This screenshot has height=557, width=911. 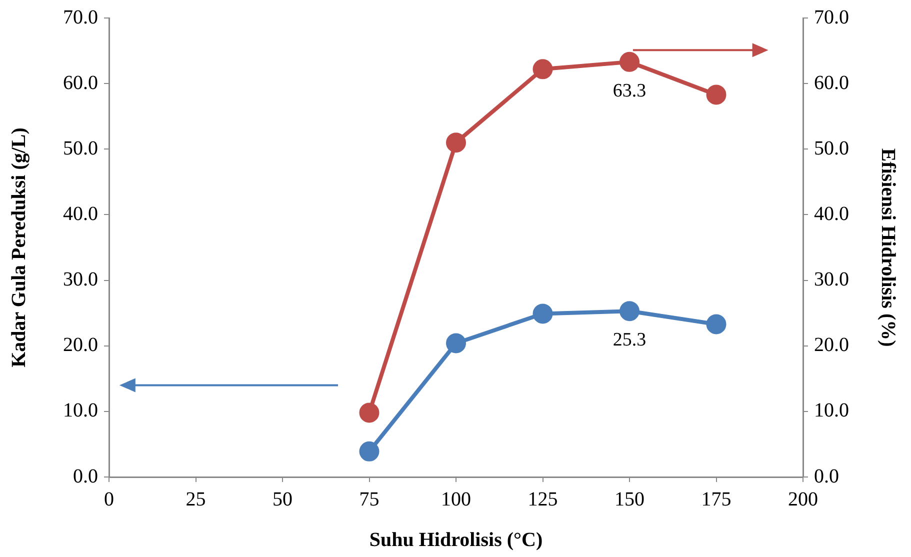 I want to click on y-tick-label: 40.0, so click(x=80, y=213).